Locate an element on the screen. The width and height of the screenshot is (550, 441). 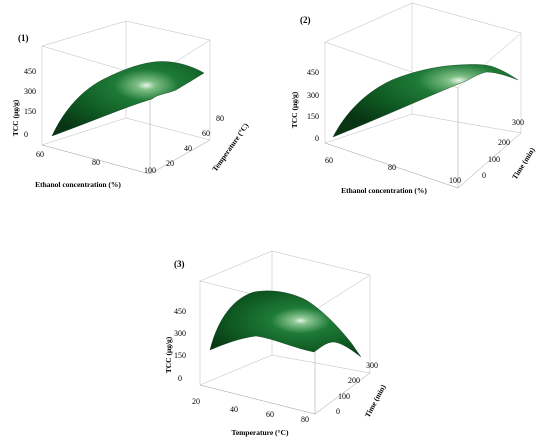
panel-label: (1) is located at coordinates (23, 38).